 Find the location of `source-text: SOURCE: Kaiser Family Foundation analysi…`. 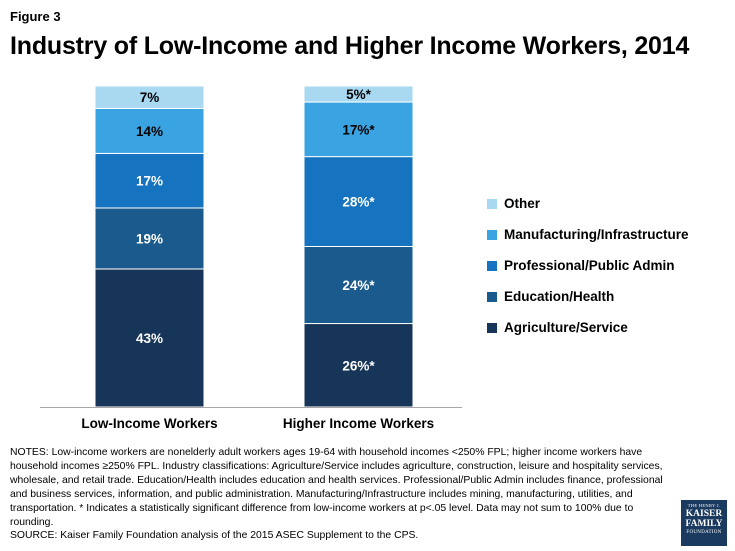

source-text: SOURCE: Kaiser Family Foundation analysi… is located at coordinates (214, 536).